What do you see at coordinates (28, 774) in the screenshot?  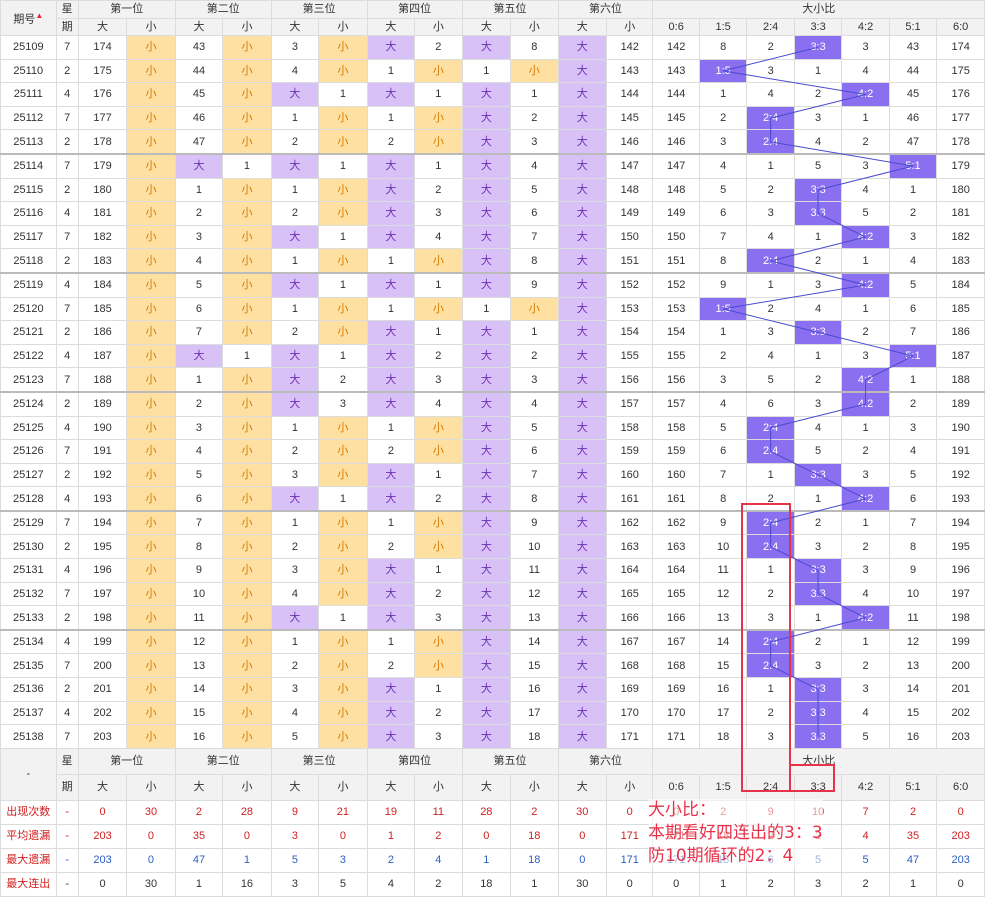 I see `footer-dash: -` at bounding box center [28, 774].